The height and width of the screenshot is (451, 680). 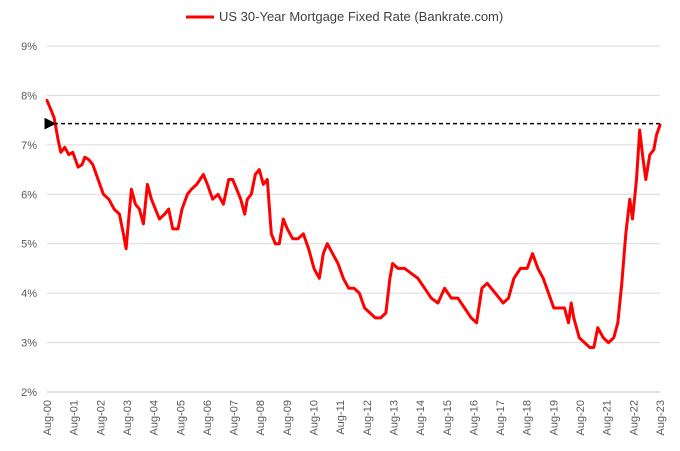 What do you see at coordinates (29, 47) in the screenshot?
I see `y-tick-label: 9%` at bounding box center [29, 47].